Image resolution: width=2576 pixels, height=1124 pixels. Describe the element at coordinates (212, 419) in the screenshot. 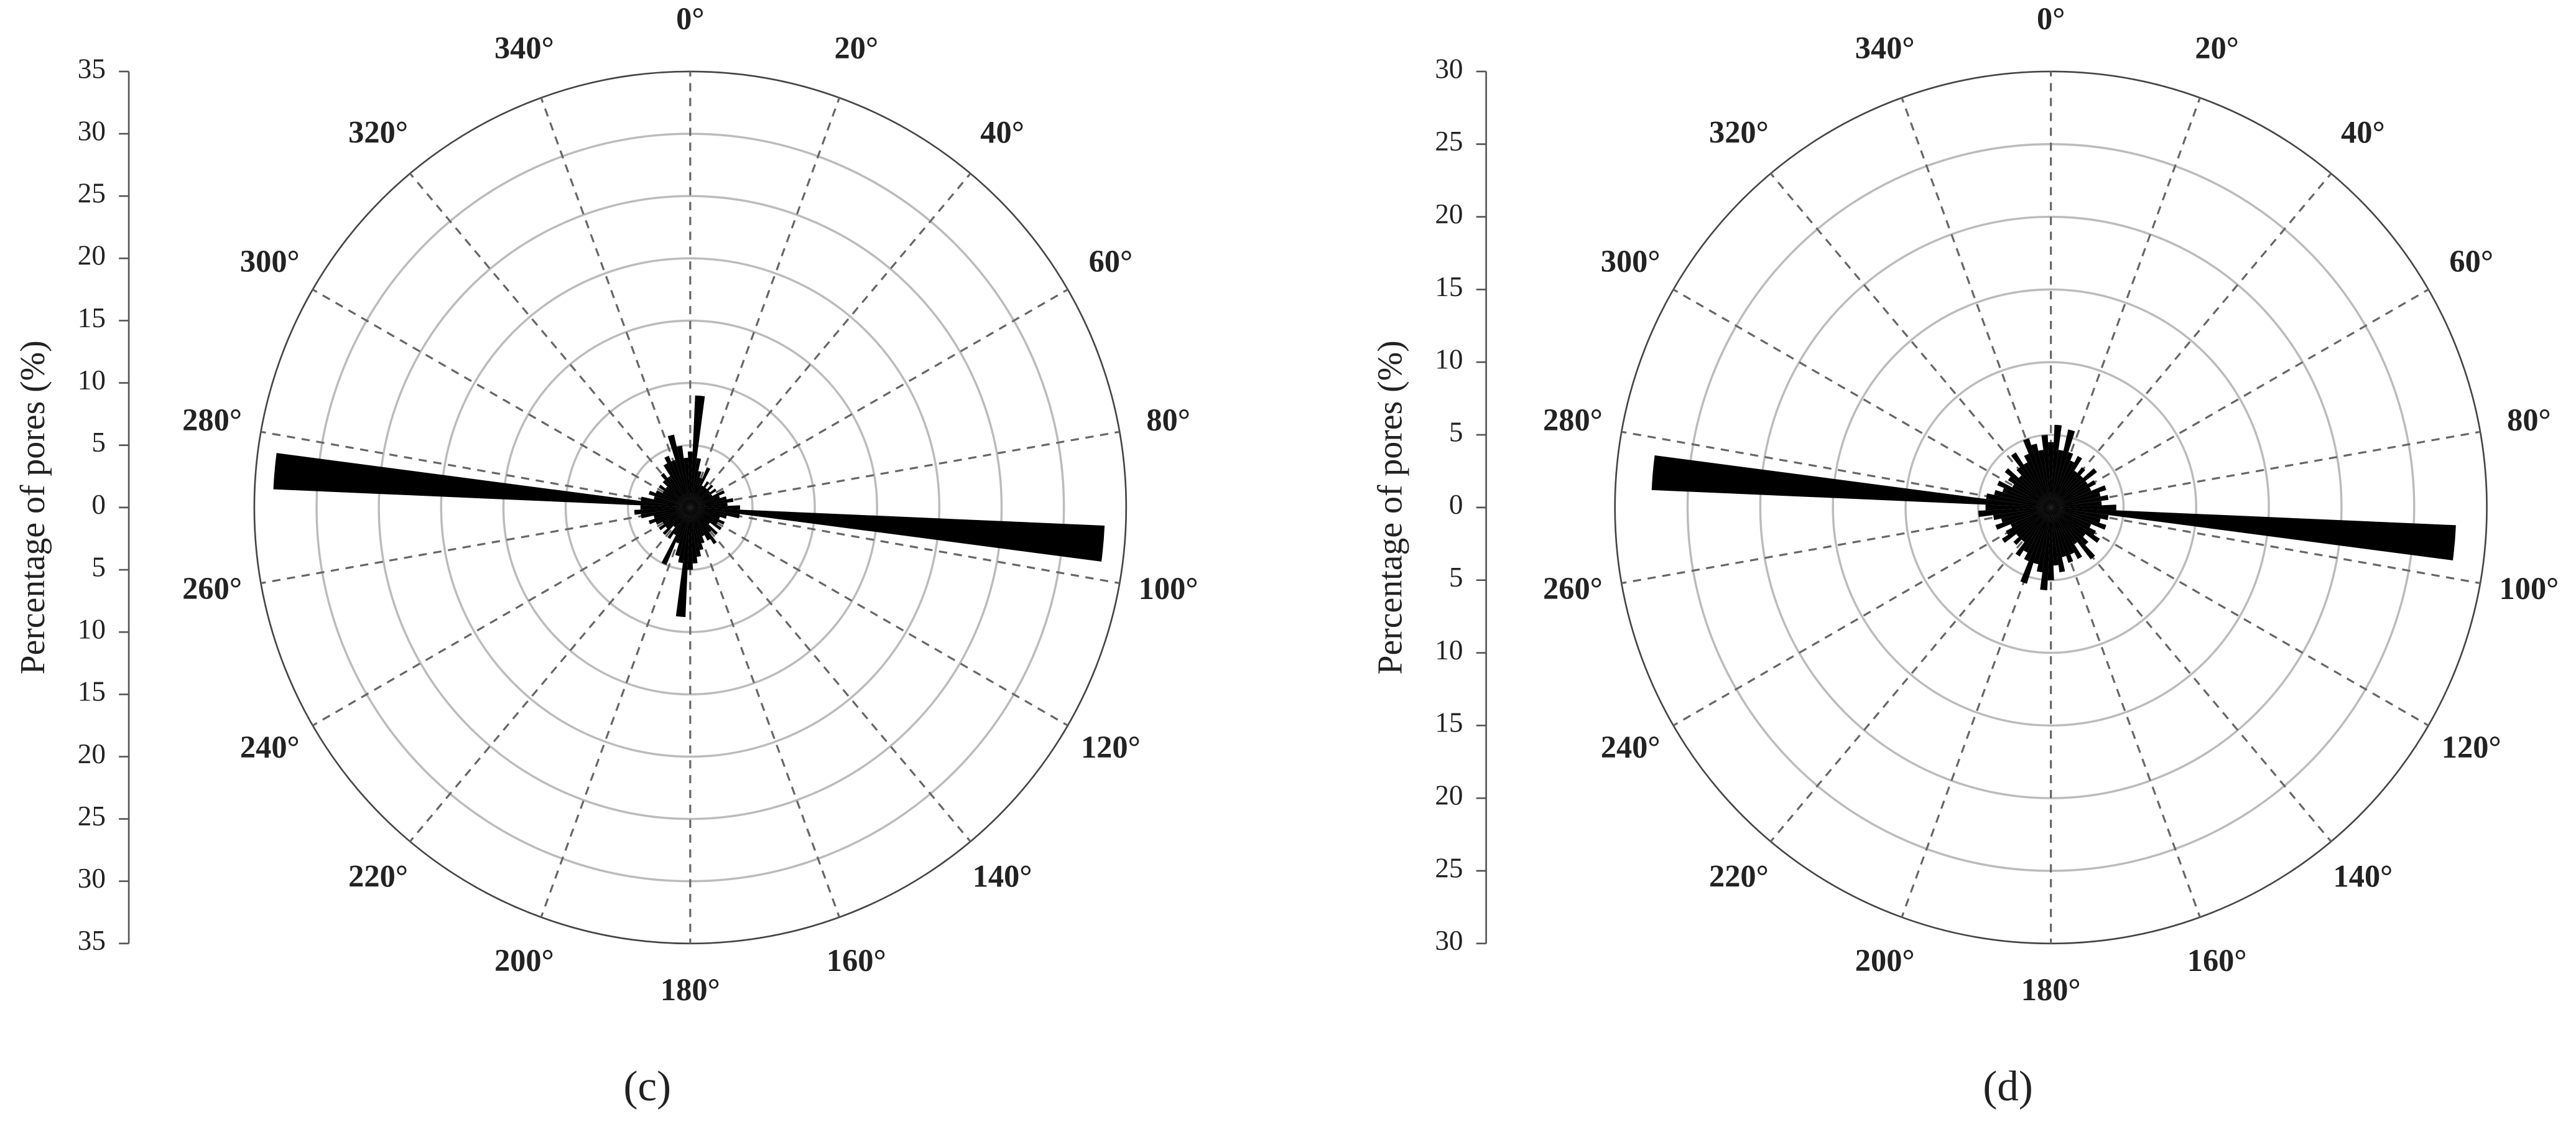

I see `angle-label: 280°` at that location.